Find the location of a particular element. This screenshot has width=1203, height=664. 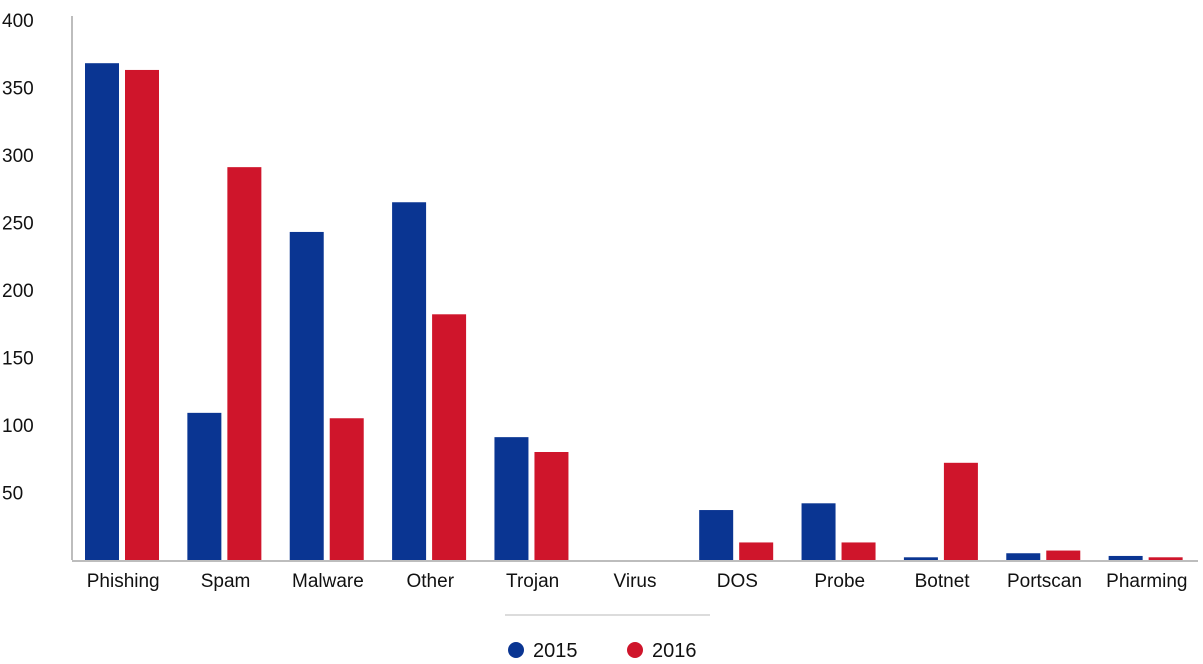

legend-marker-2015 is located at coordinates (516, 650).